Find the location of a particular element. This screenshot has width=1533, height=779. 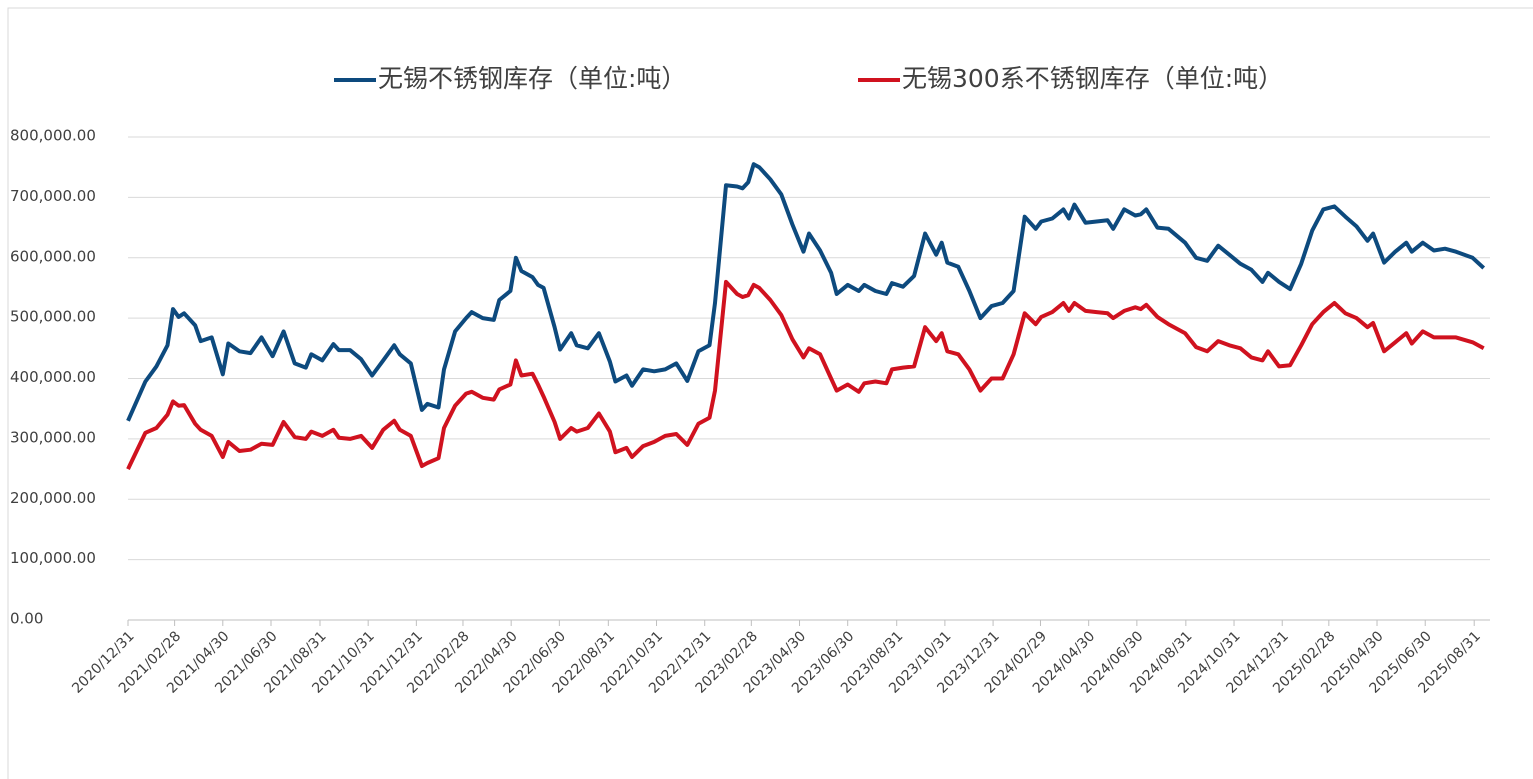

legend-label: 无锡300系不锈钢库存（单位:吨） is located at coordinates (1092, 78).